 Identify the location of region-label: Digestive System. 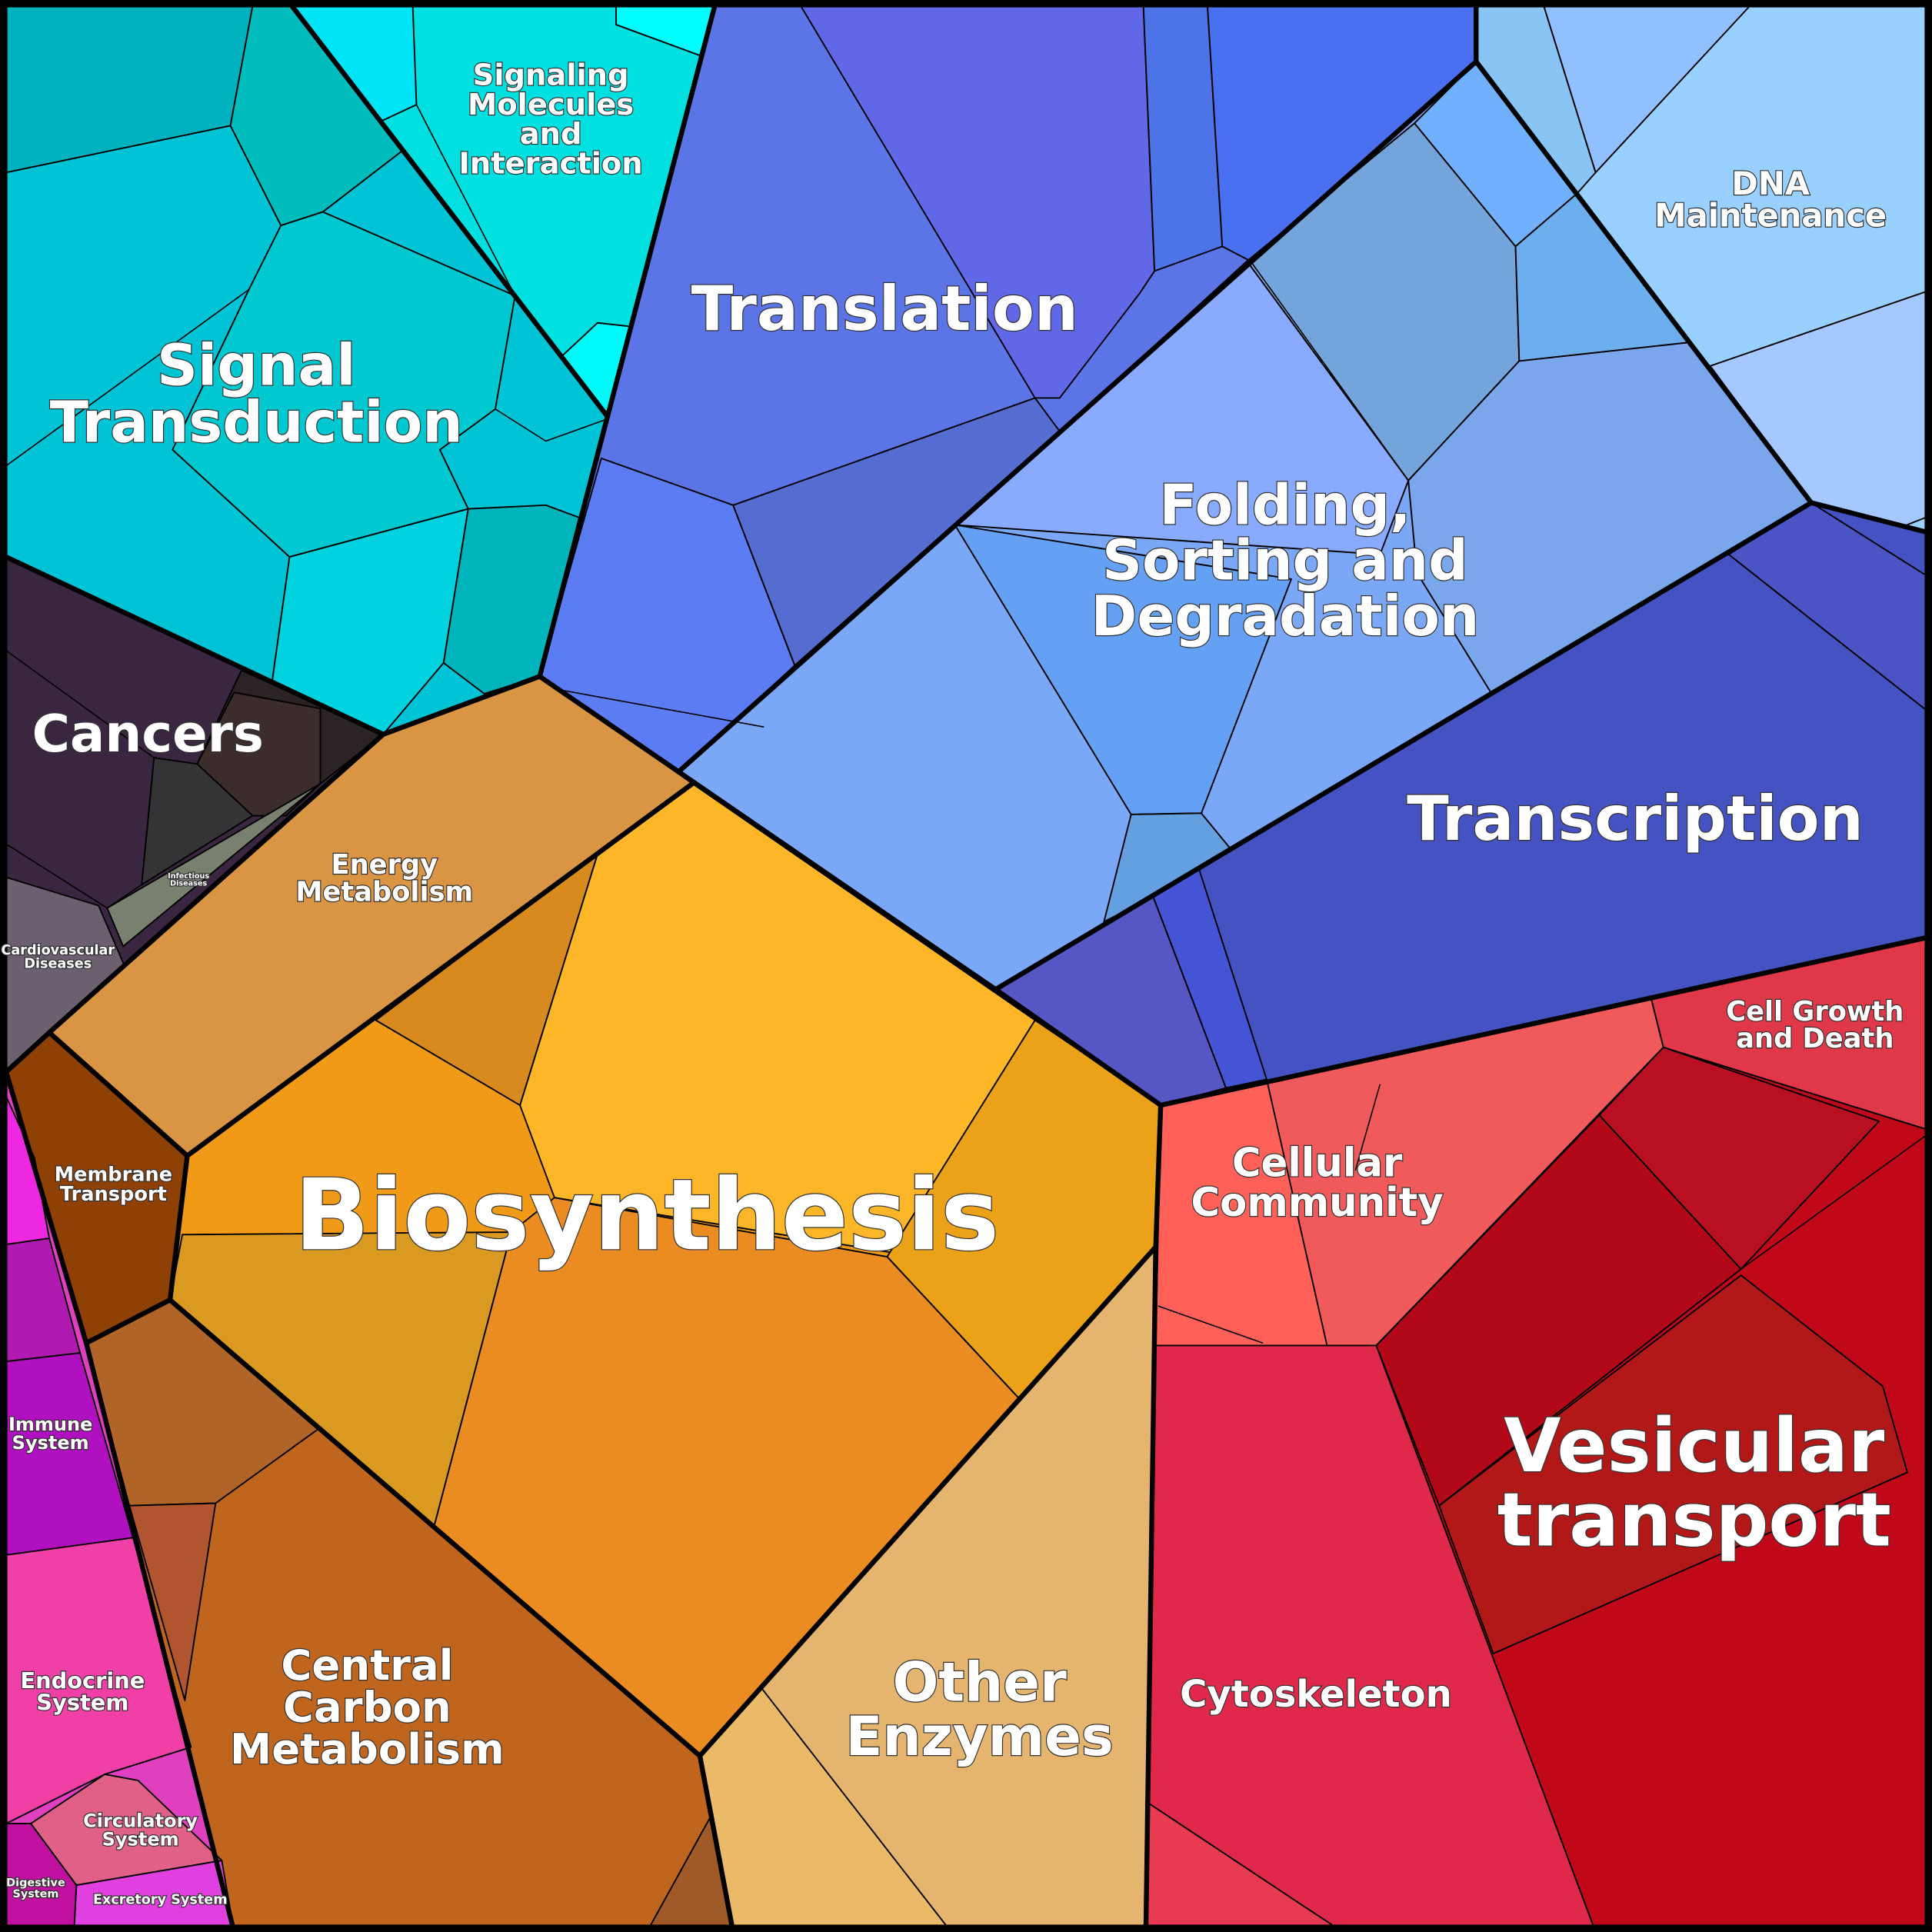
(35, 1888).